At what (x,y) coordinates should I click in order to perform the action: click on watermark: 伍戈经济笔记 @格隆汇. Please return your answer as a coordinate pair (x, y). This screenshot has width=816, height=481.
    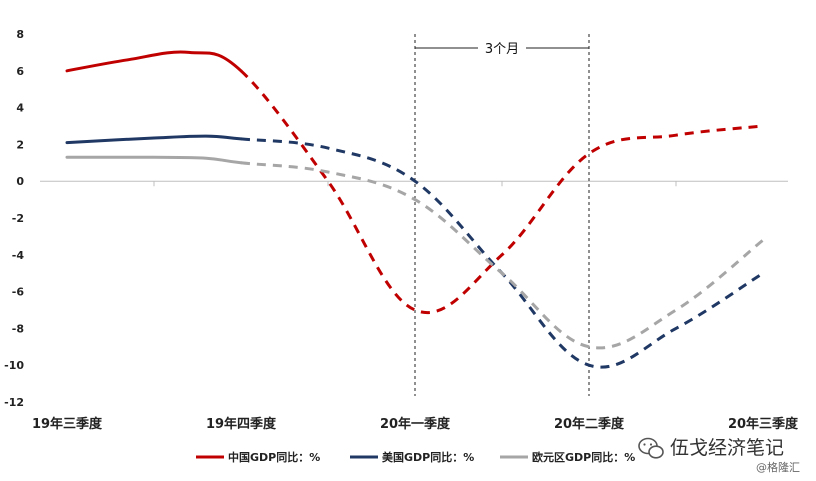
    Looking at the image, I should click on (719, 455).